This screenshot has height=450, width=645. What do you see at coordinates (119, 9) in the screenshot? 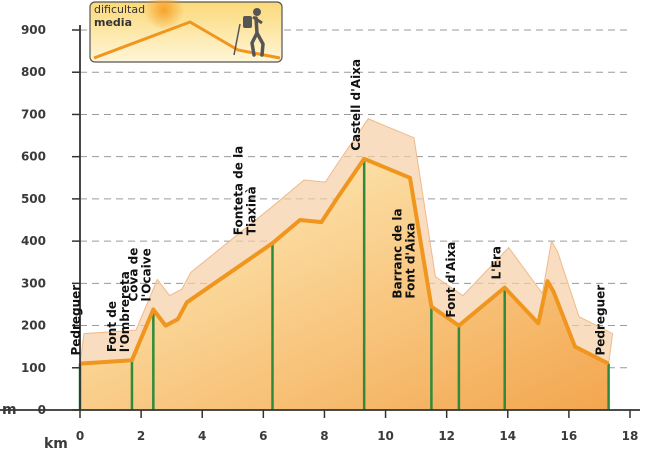
I see `badge-line1: dificultad` at bounding box center [119, 9].